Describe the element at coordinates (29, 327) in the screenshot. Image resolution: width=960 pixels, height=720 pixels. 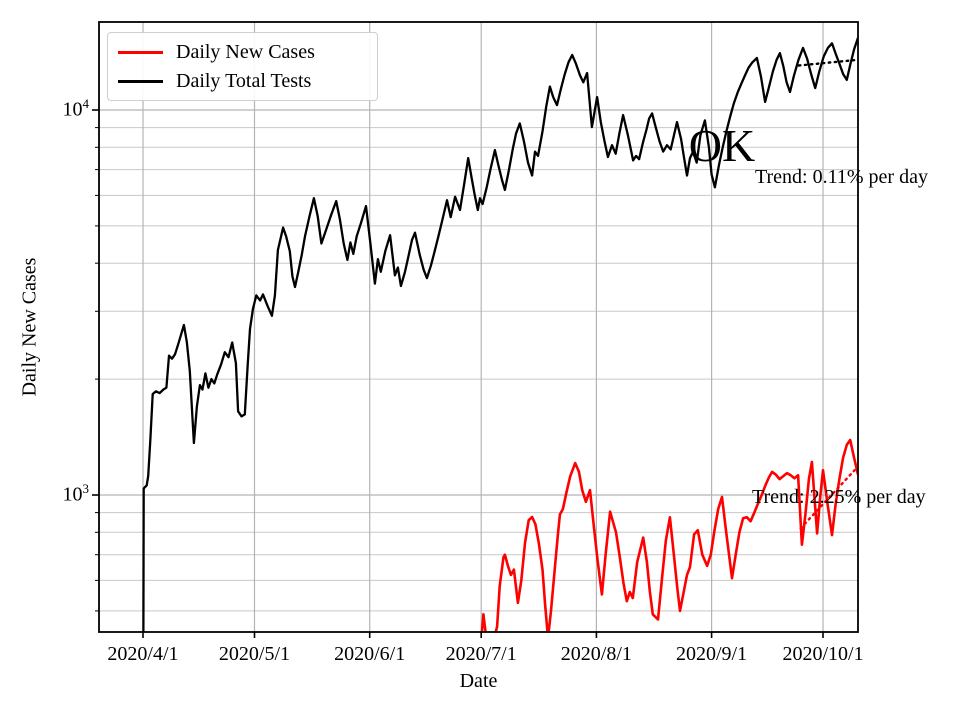
I see `y-axis-label: Daily New Cases` at that location.